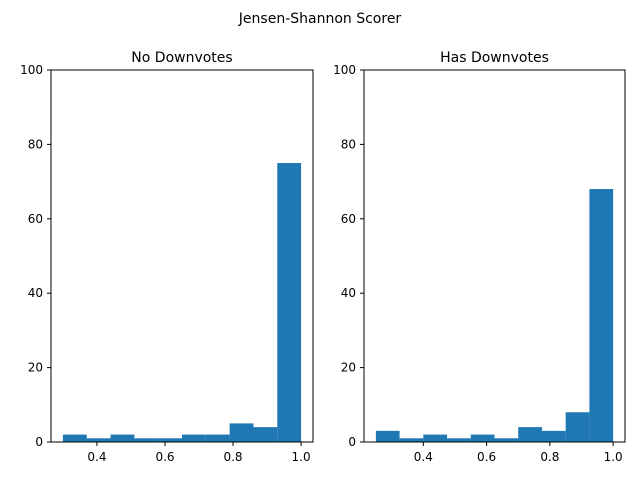 Image resolution: width=640 pixels, height=480 pixels. Describe the element at coordinates (320, 19) in the screenshot. I see `figure-title: Jensen-Shannon Scorer` at that location.